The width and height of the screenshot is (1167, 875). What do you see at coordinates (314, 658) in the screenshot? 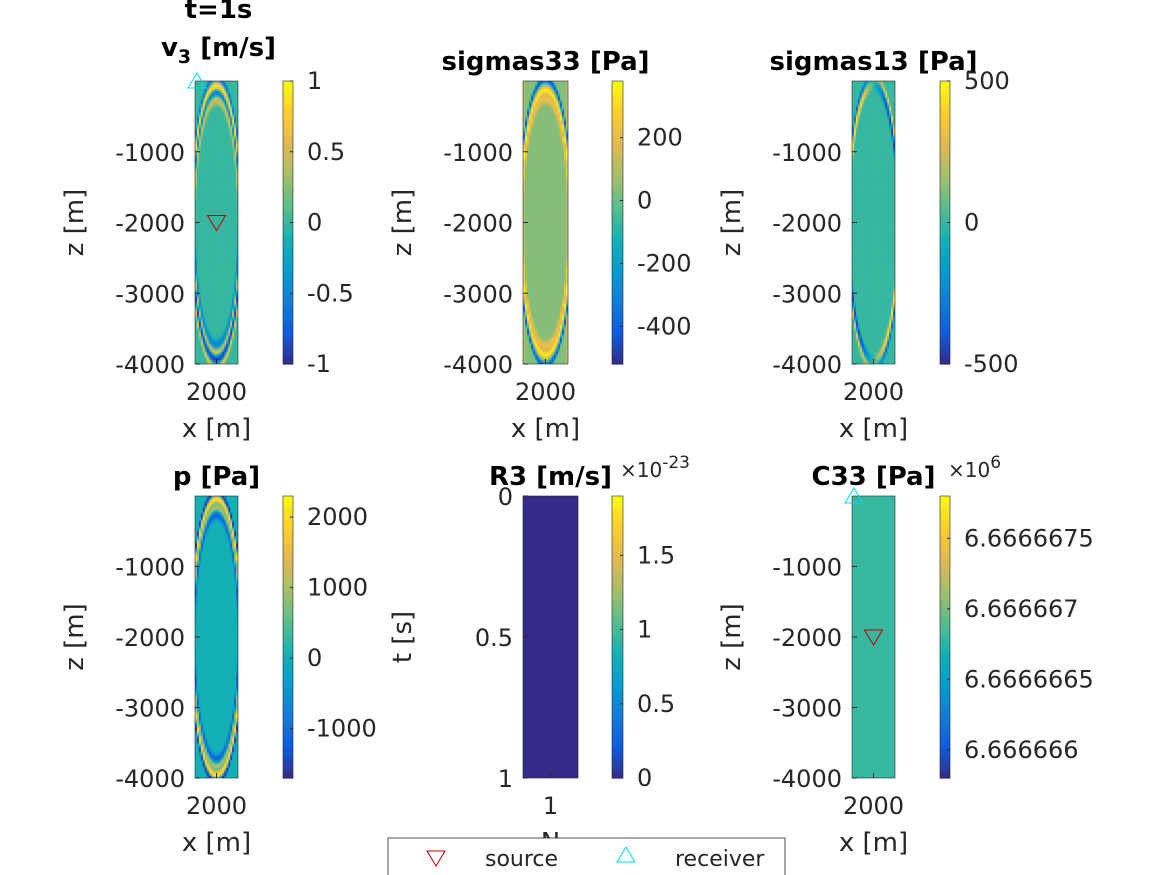
I see `p-colorbar-tick-label: 0` at bounding box center [314, 658].